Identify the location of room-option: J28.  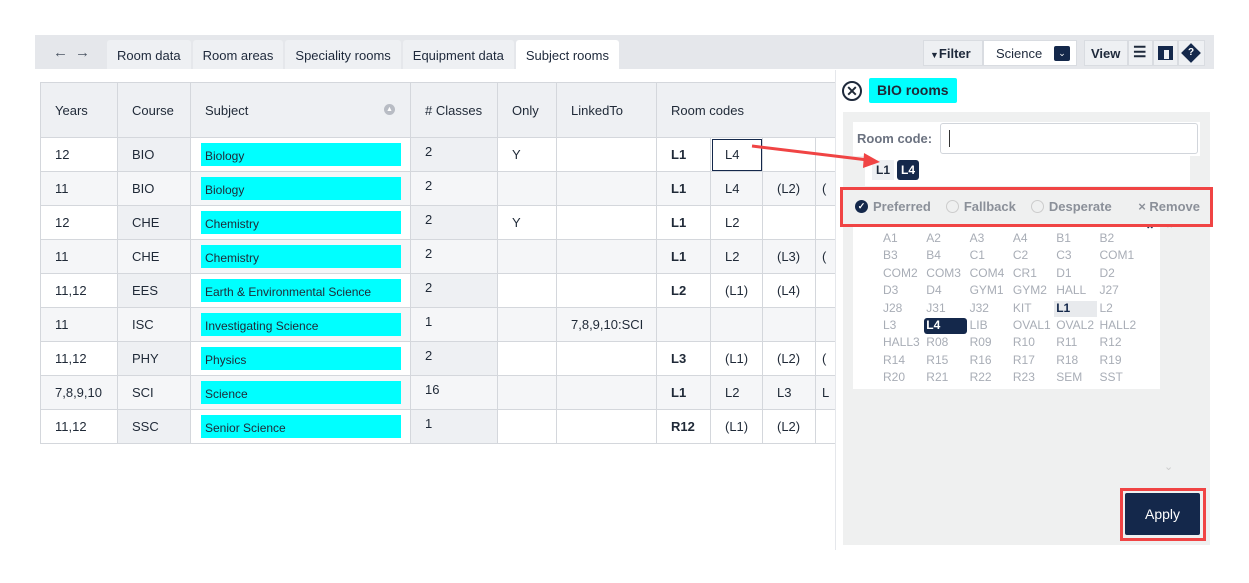
(893, 307).